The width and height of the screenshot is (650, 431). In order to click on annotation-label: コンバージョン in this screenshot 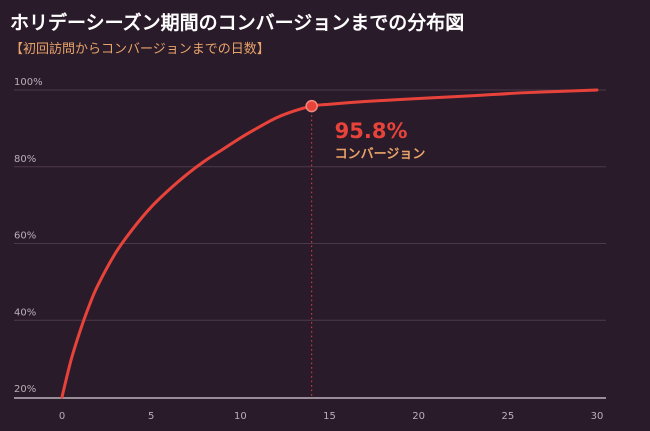, I will do `click(380, 154)`.